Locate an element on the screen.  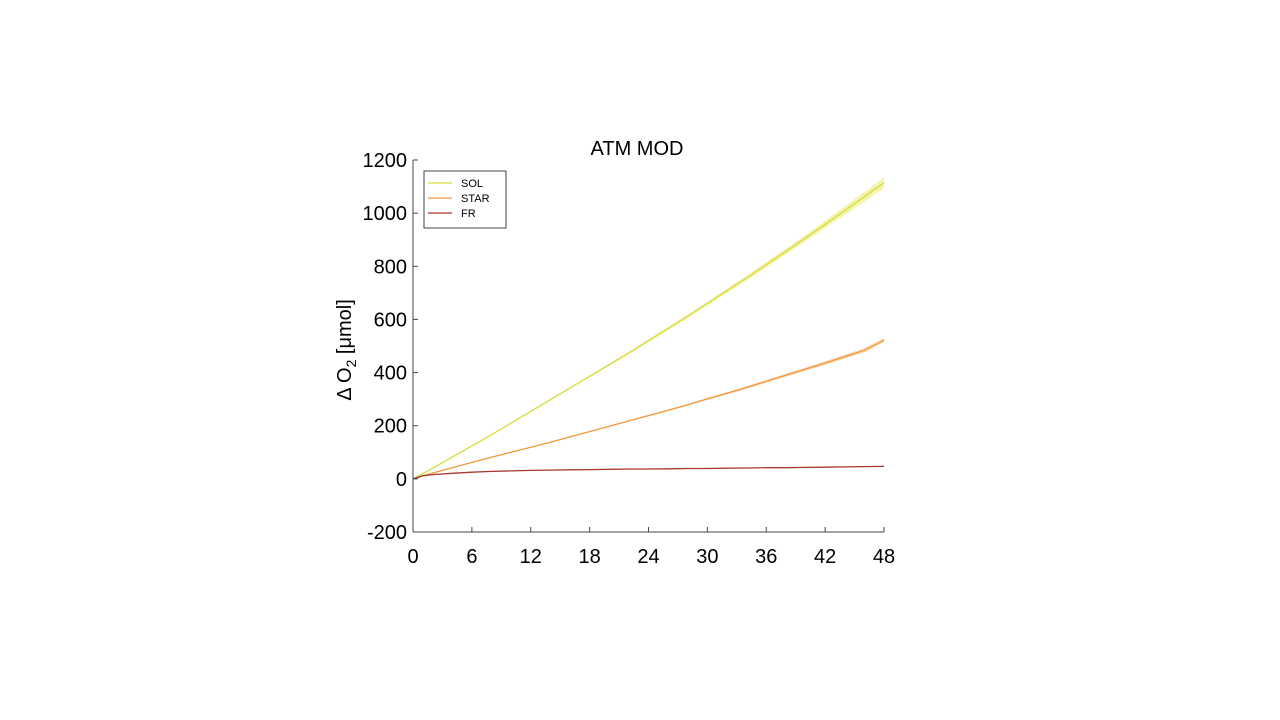
y-axis-label: Δ O2 [μmol] is located at coordinates (346, 350).